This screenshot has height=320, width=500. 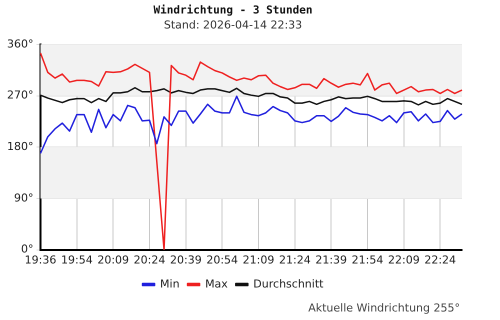 What do you see at coordinates (113, 259) in the screenshot?
I see `x-tick-label: 20:09` at bounding box center [113, 259].